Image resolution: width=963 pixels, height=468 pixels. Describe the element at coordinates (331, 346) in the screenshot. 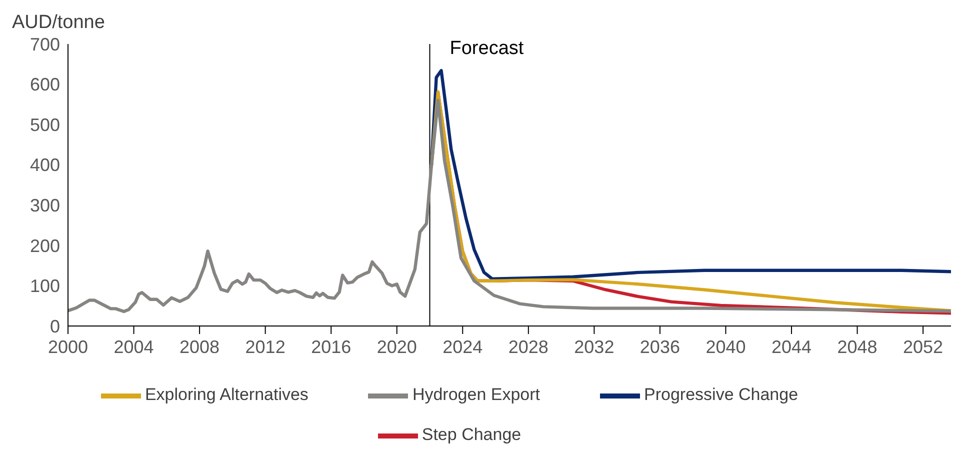

I see `x-tick-label: 2016` at that location.